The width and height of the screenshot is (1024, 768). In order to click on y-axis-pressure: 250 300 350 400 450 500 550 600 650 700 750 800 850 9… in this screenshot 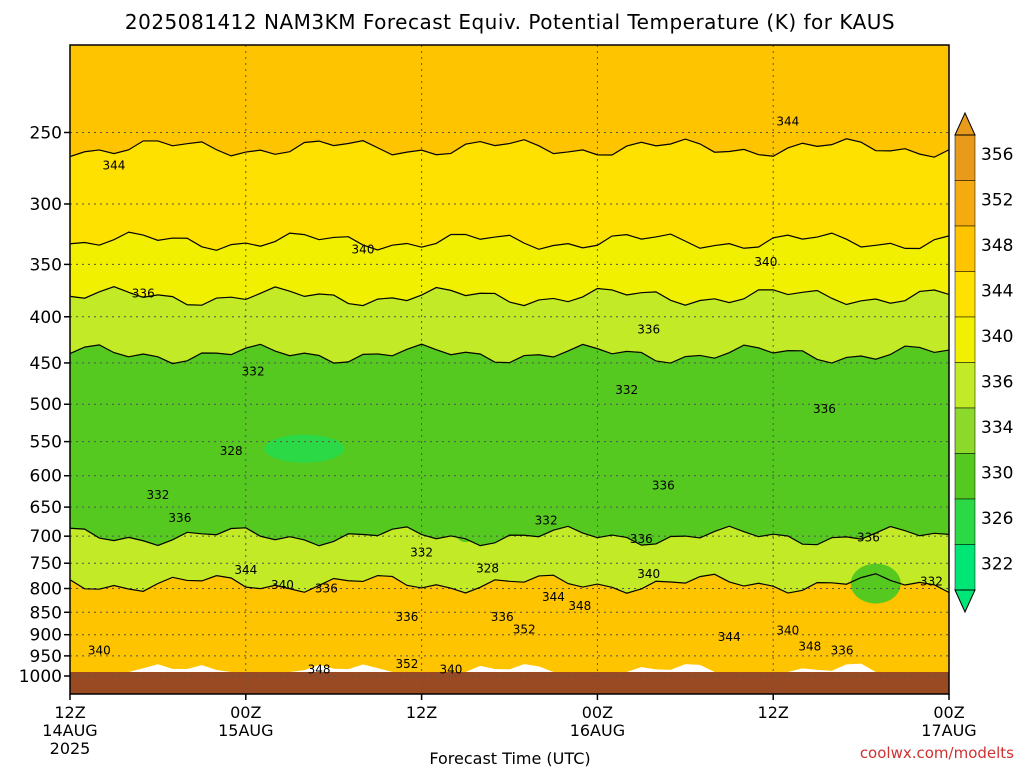, I will do `click(44, 405)`.